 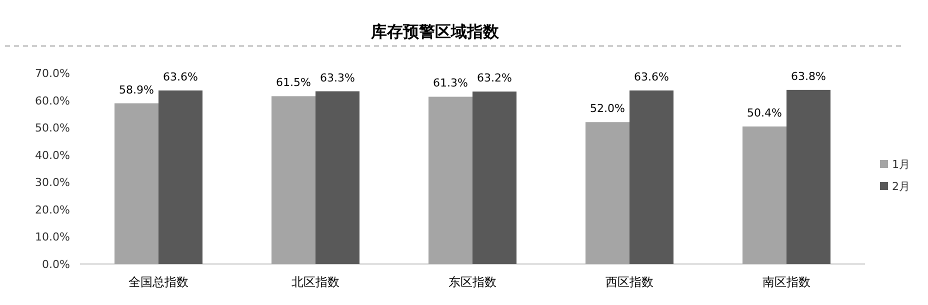 What do you see at coordinates (764, 113) in the screenshot?
I see `data-label: 50.4%` at bounding box center [764, 113].